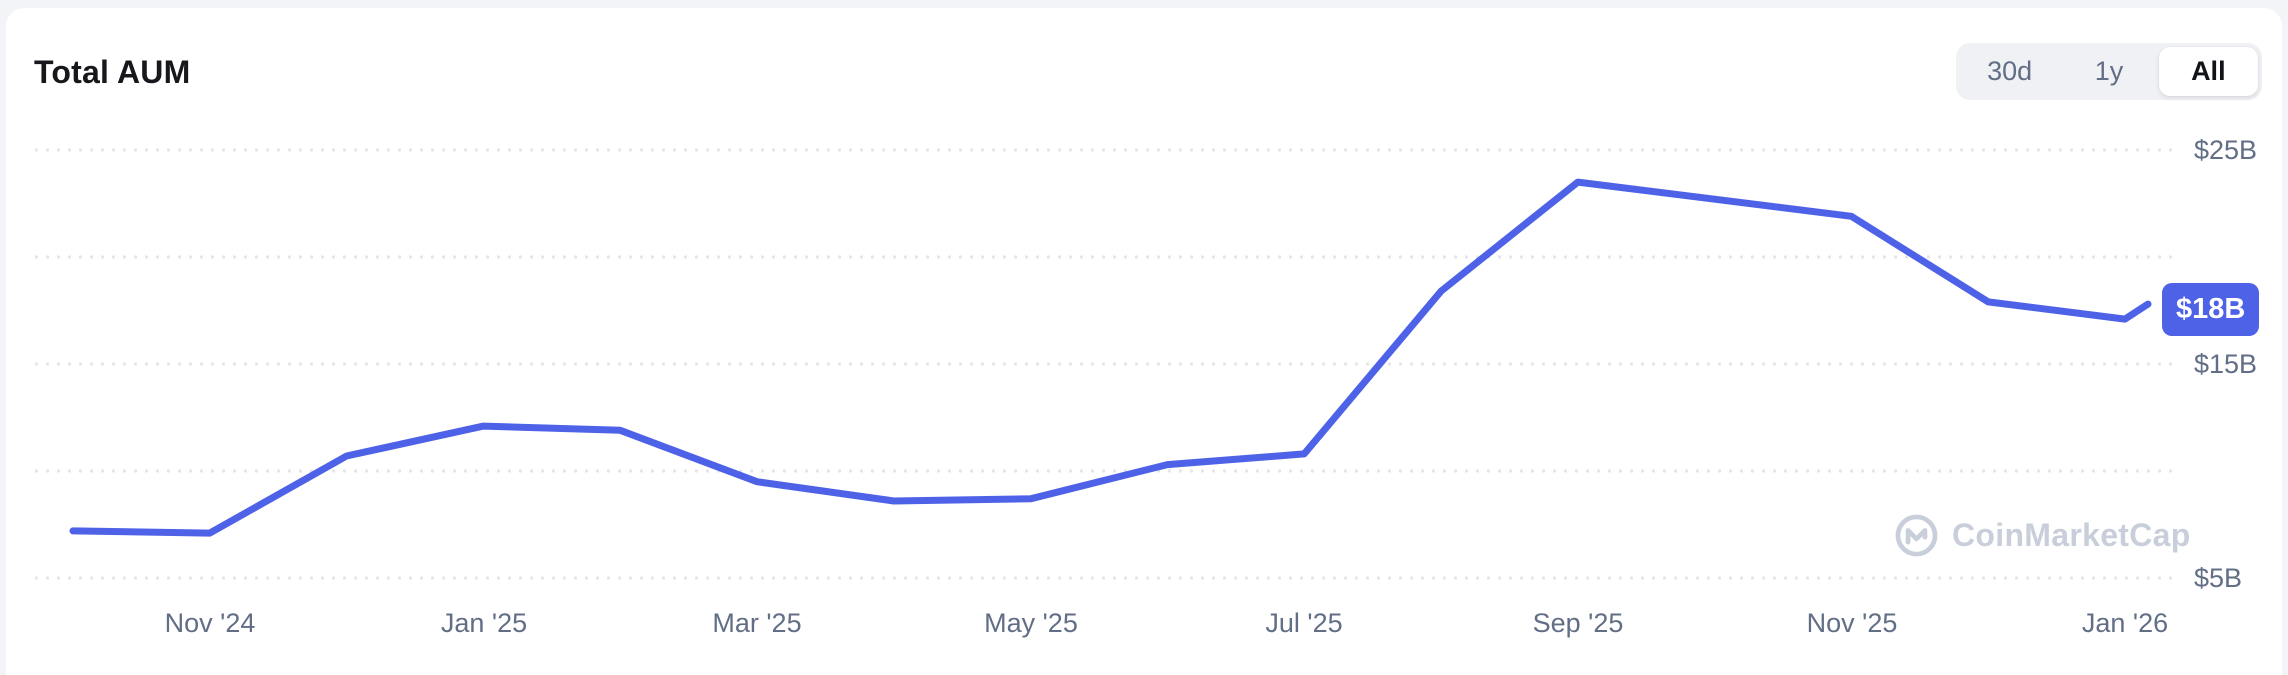 Image resolution: width=2288 pixels, height=675 pixels. I want to click on current-value-badge: $18B, so click(2211, 309).